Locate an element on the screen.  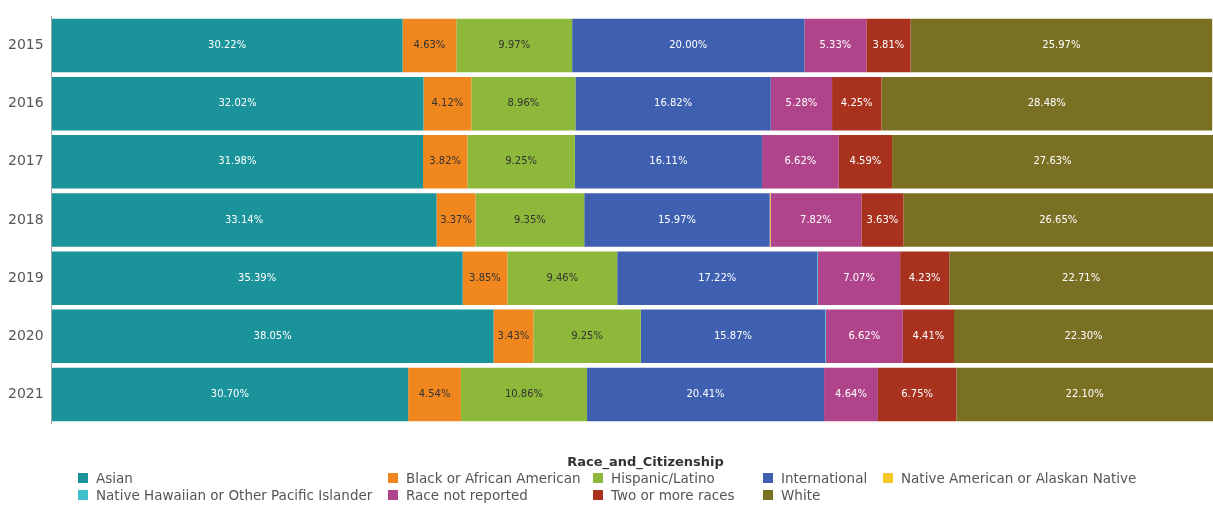
data-label: 3.43% is located at coordinates (513, 335).